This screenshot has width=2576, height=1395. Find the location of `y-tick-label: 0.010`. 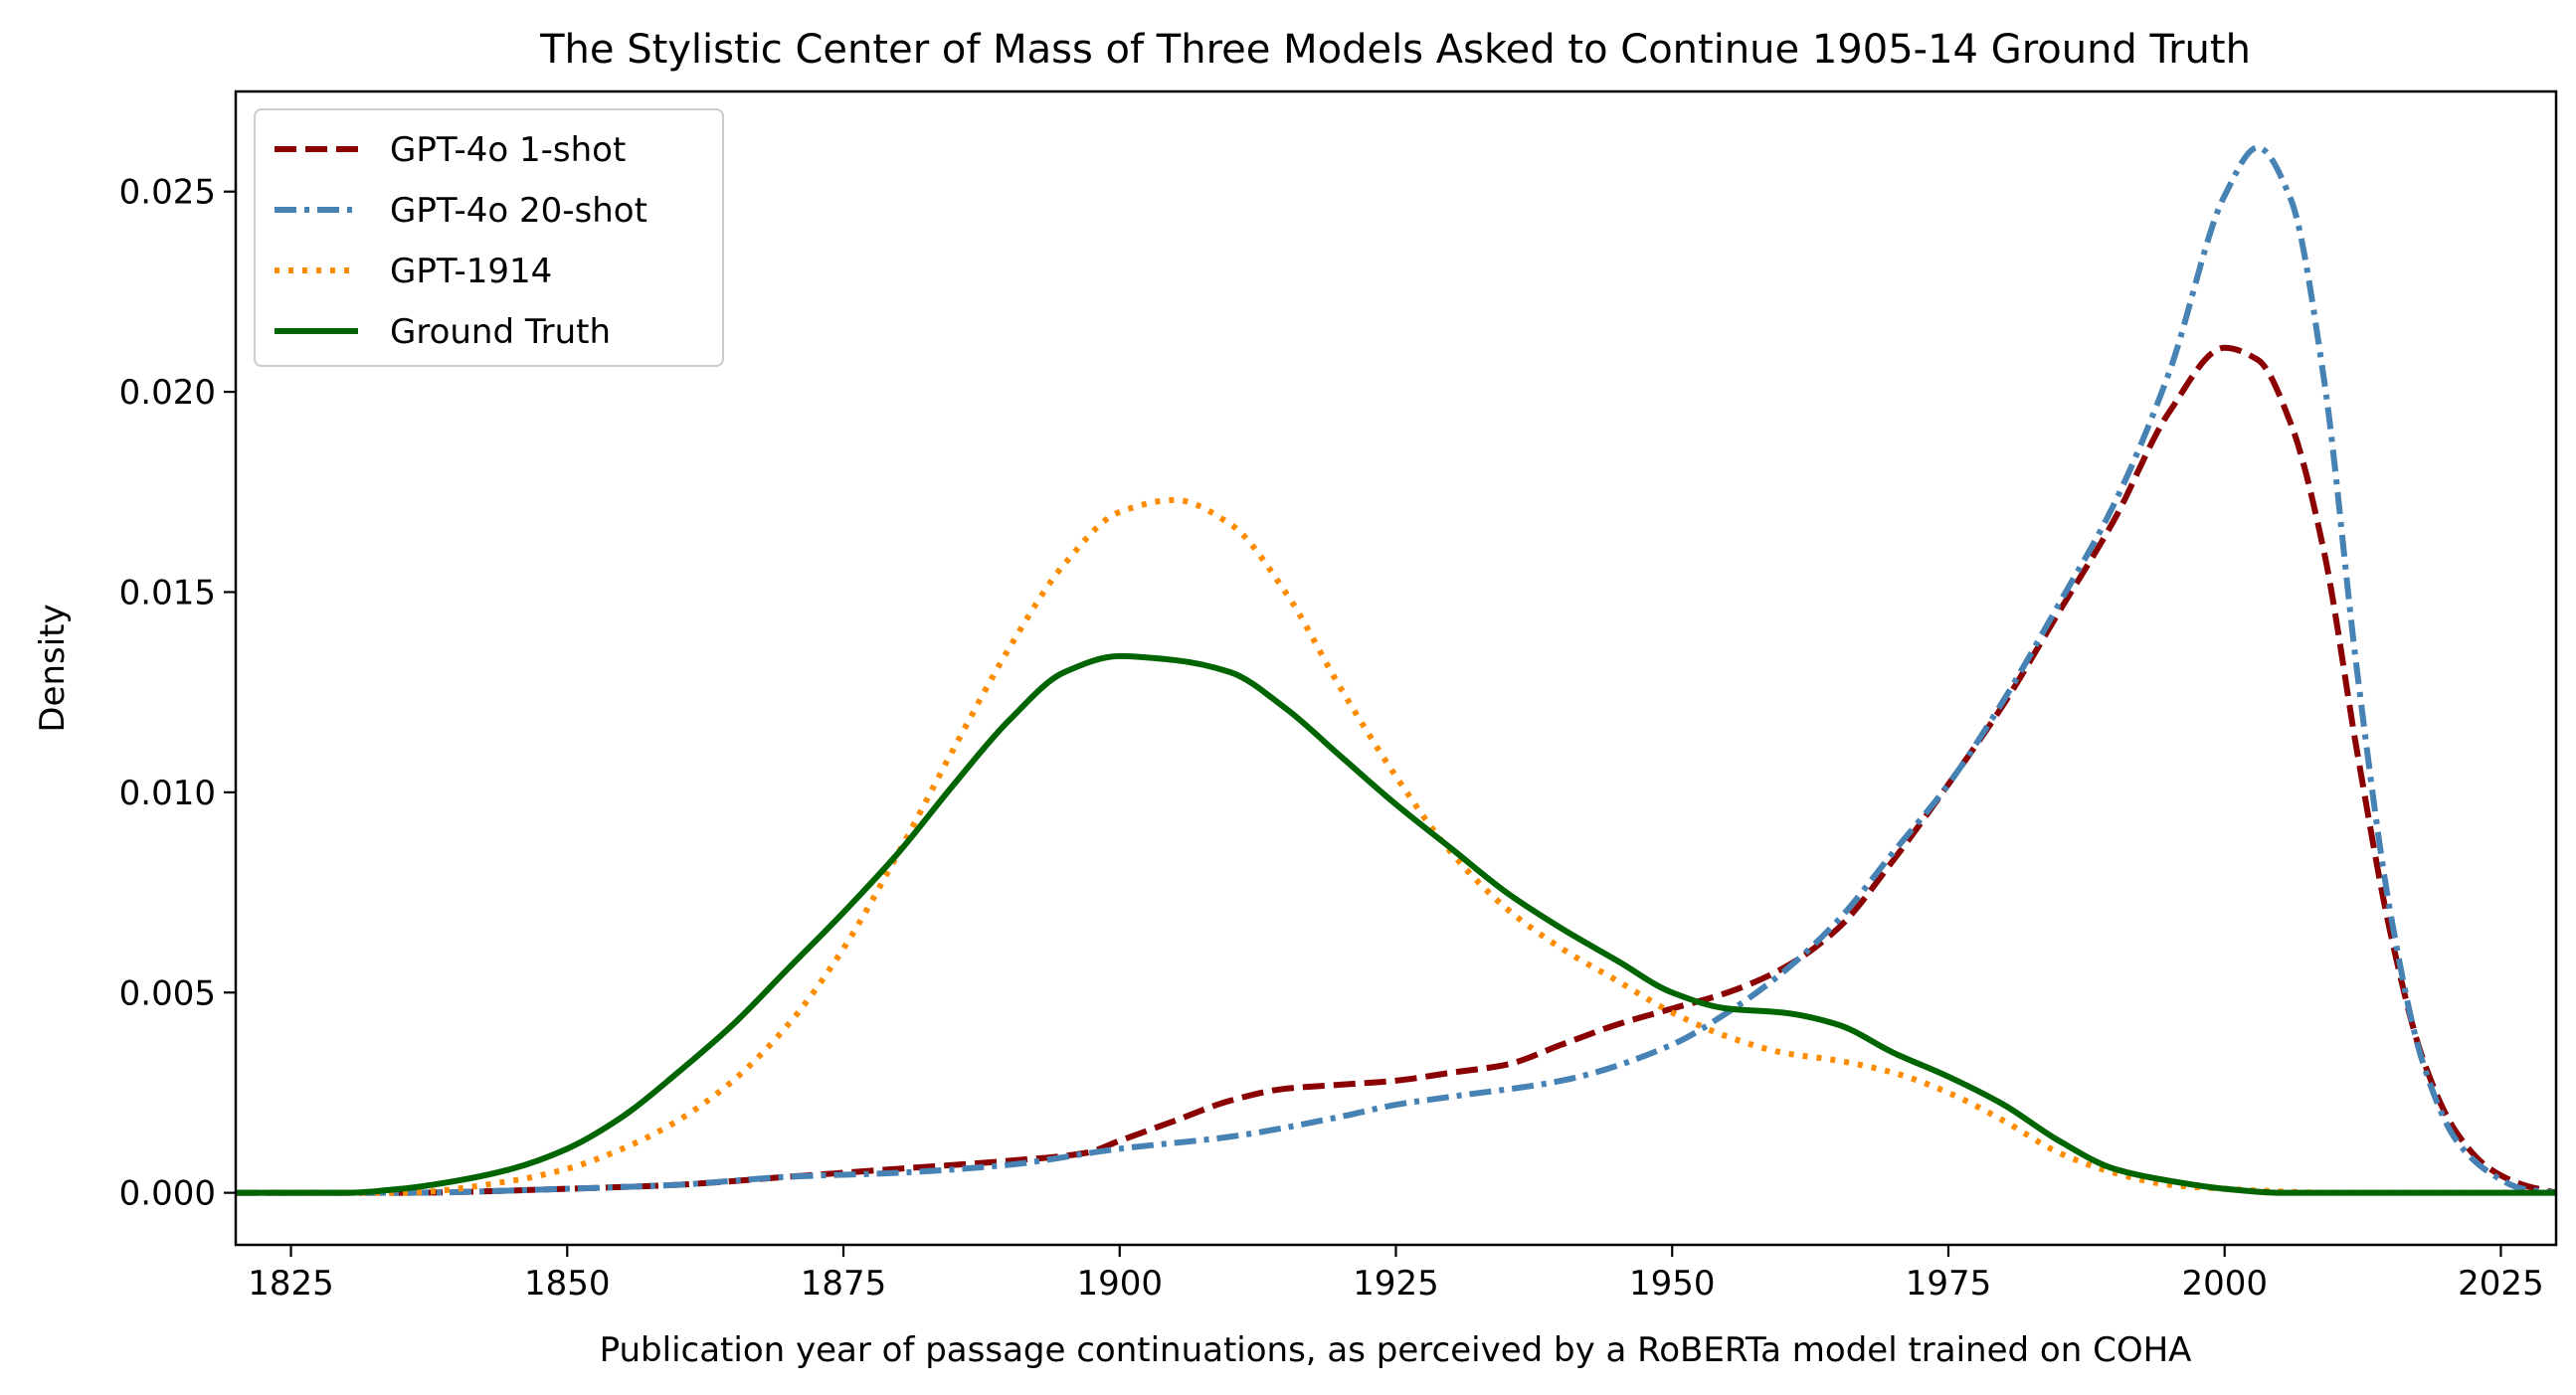

y-tick-label: 0.010 is located at coordinates (167, 793).